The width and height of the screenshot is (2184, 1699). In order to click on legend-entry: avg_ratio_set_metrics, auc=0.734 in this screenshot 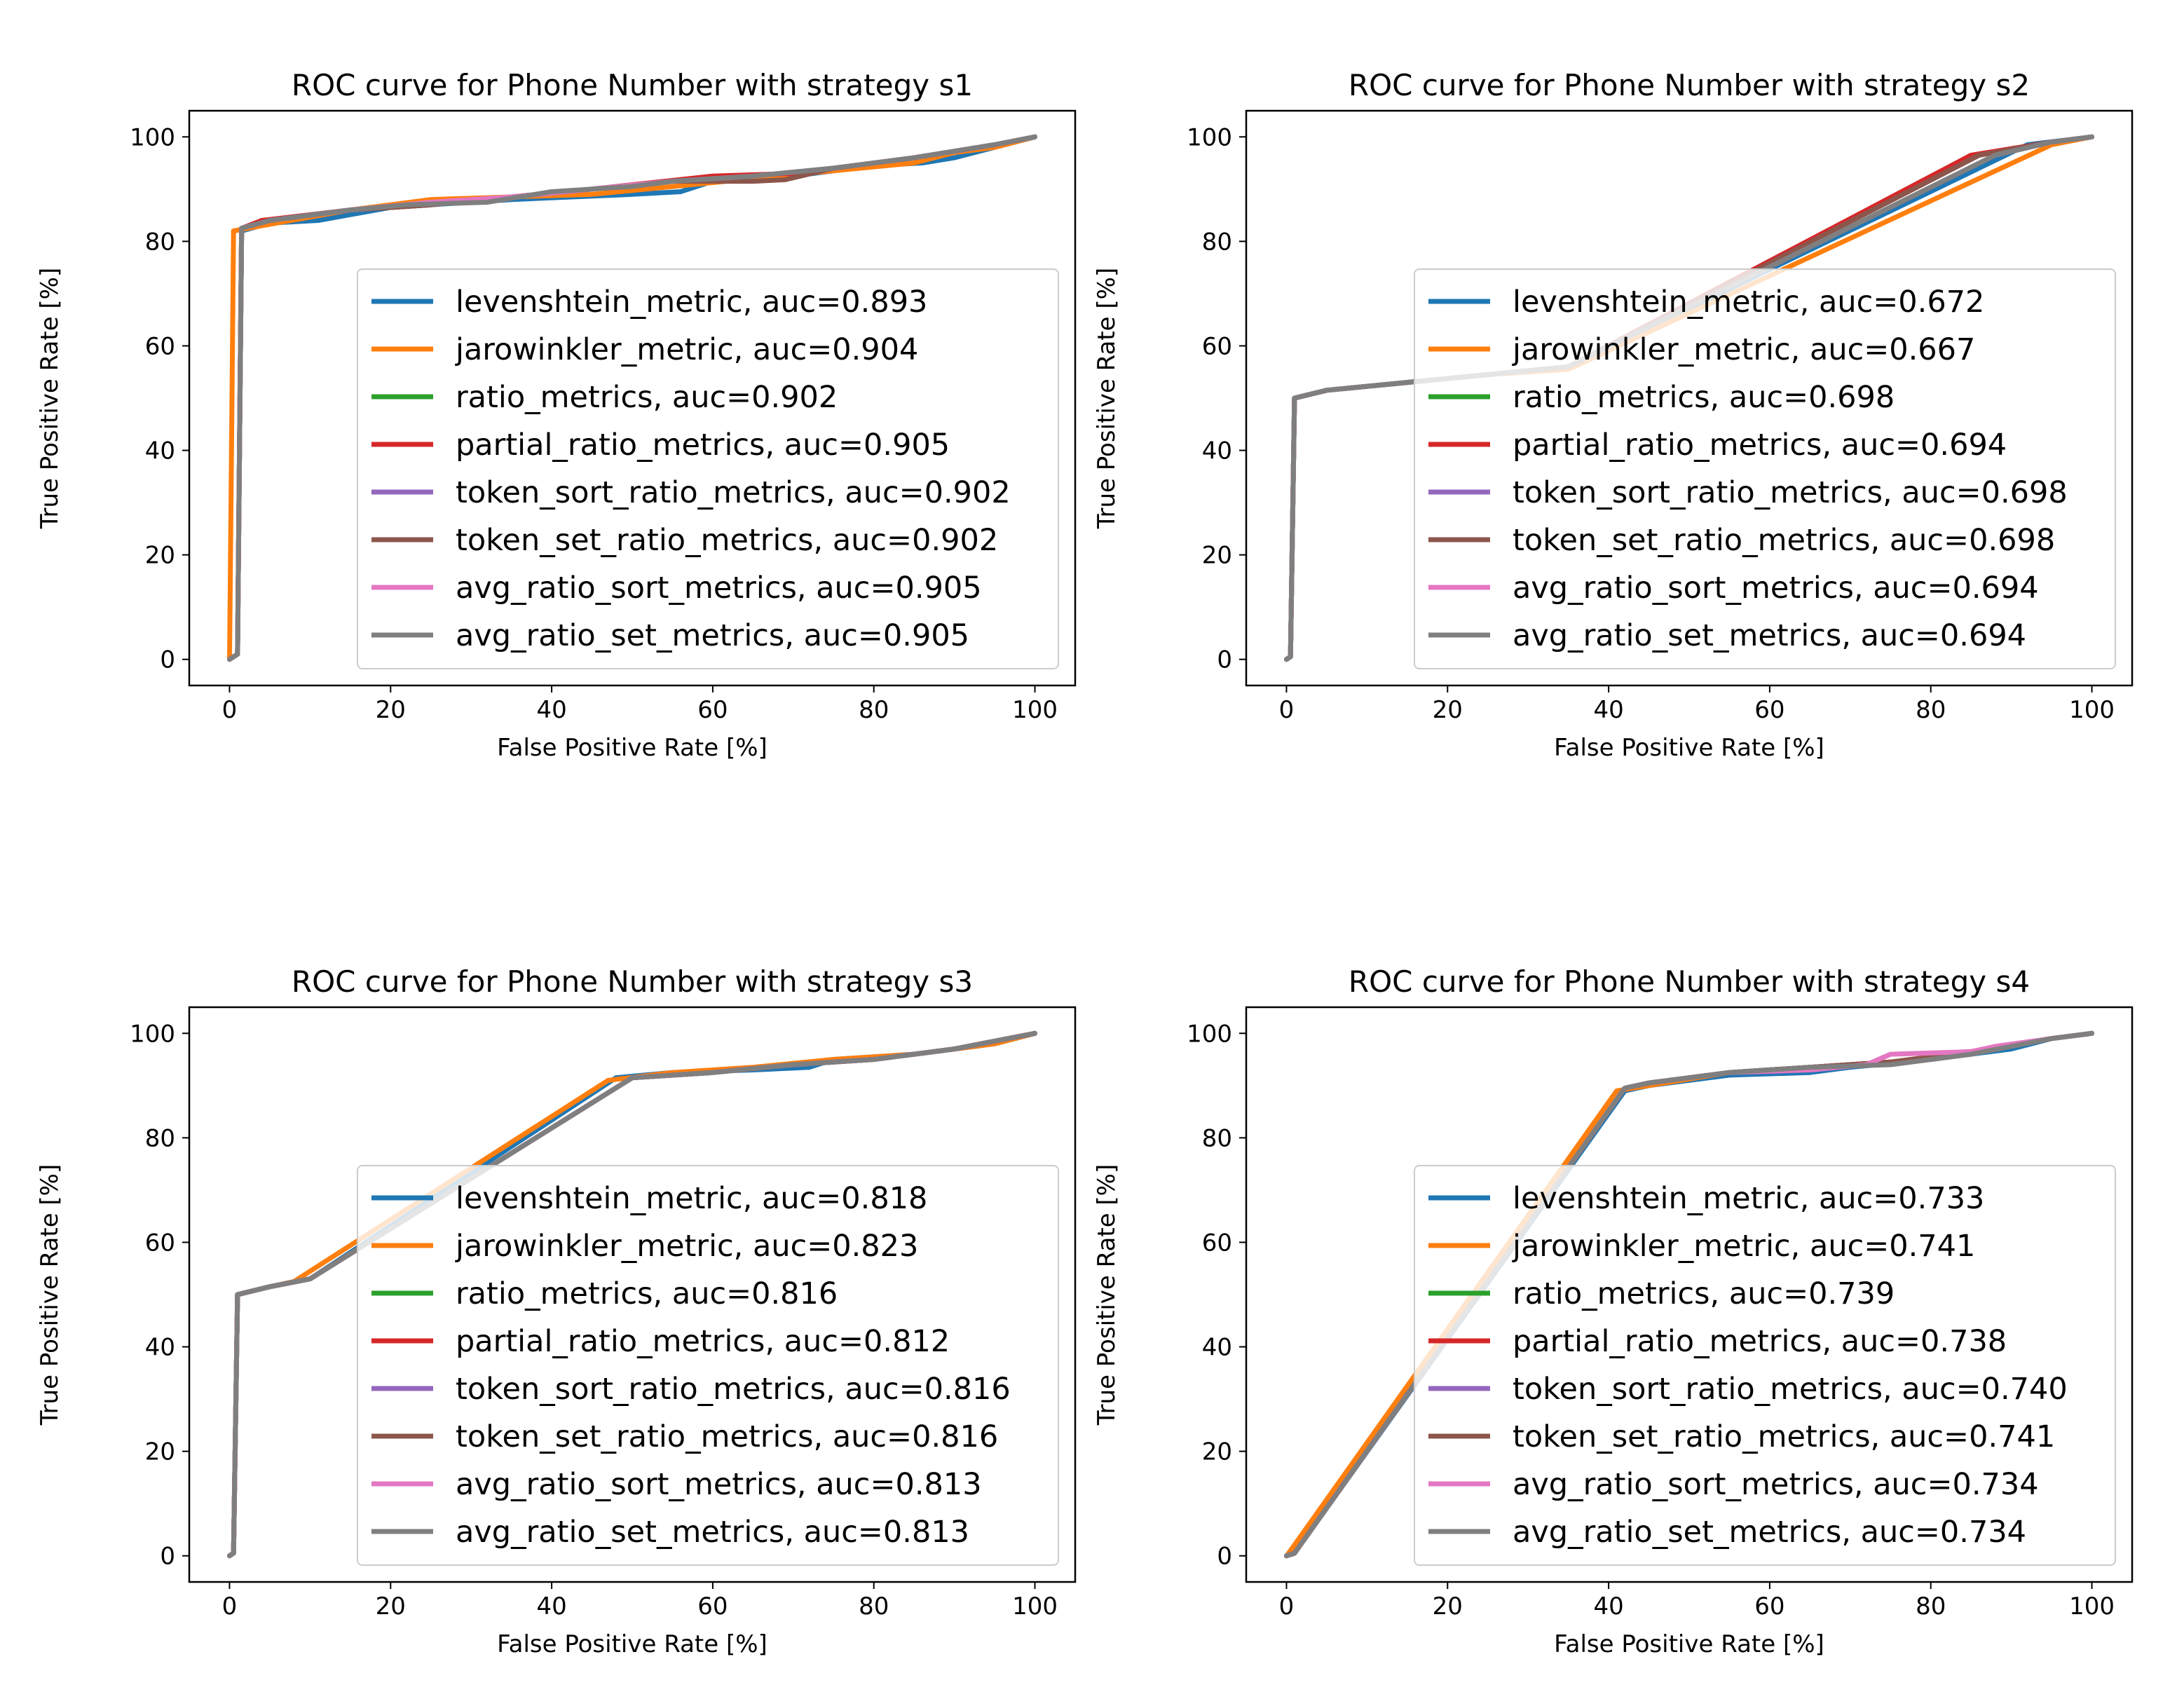, I will do `click(1770, 1533)`.